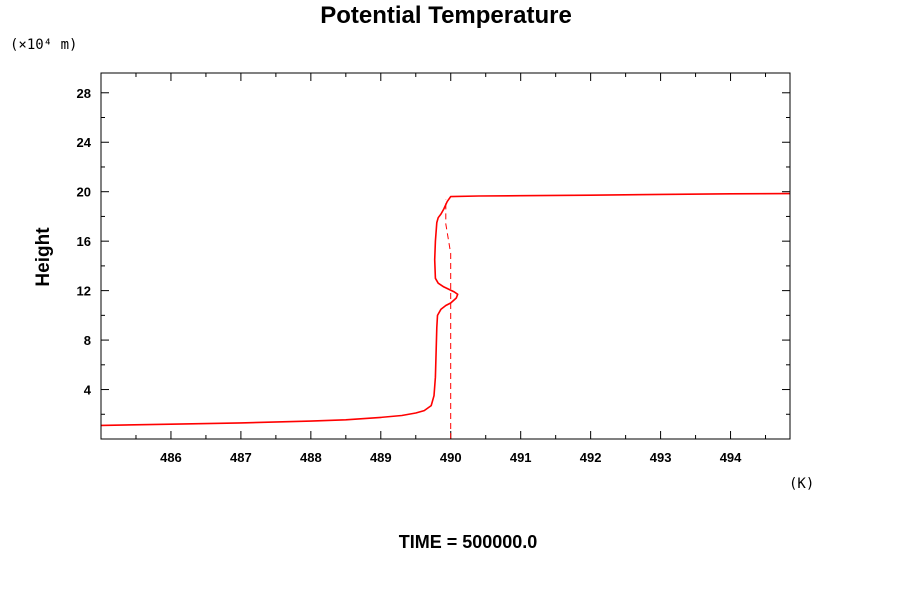 The image size is (900, 600). Describe the element at coordinates (451, 457) in the screenshot. I see `x-tick-label: 490` at that location.